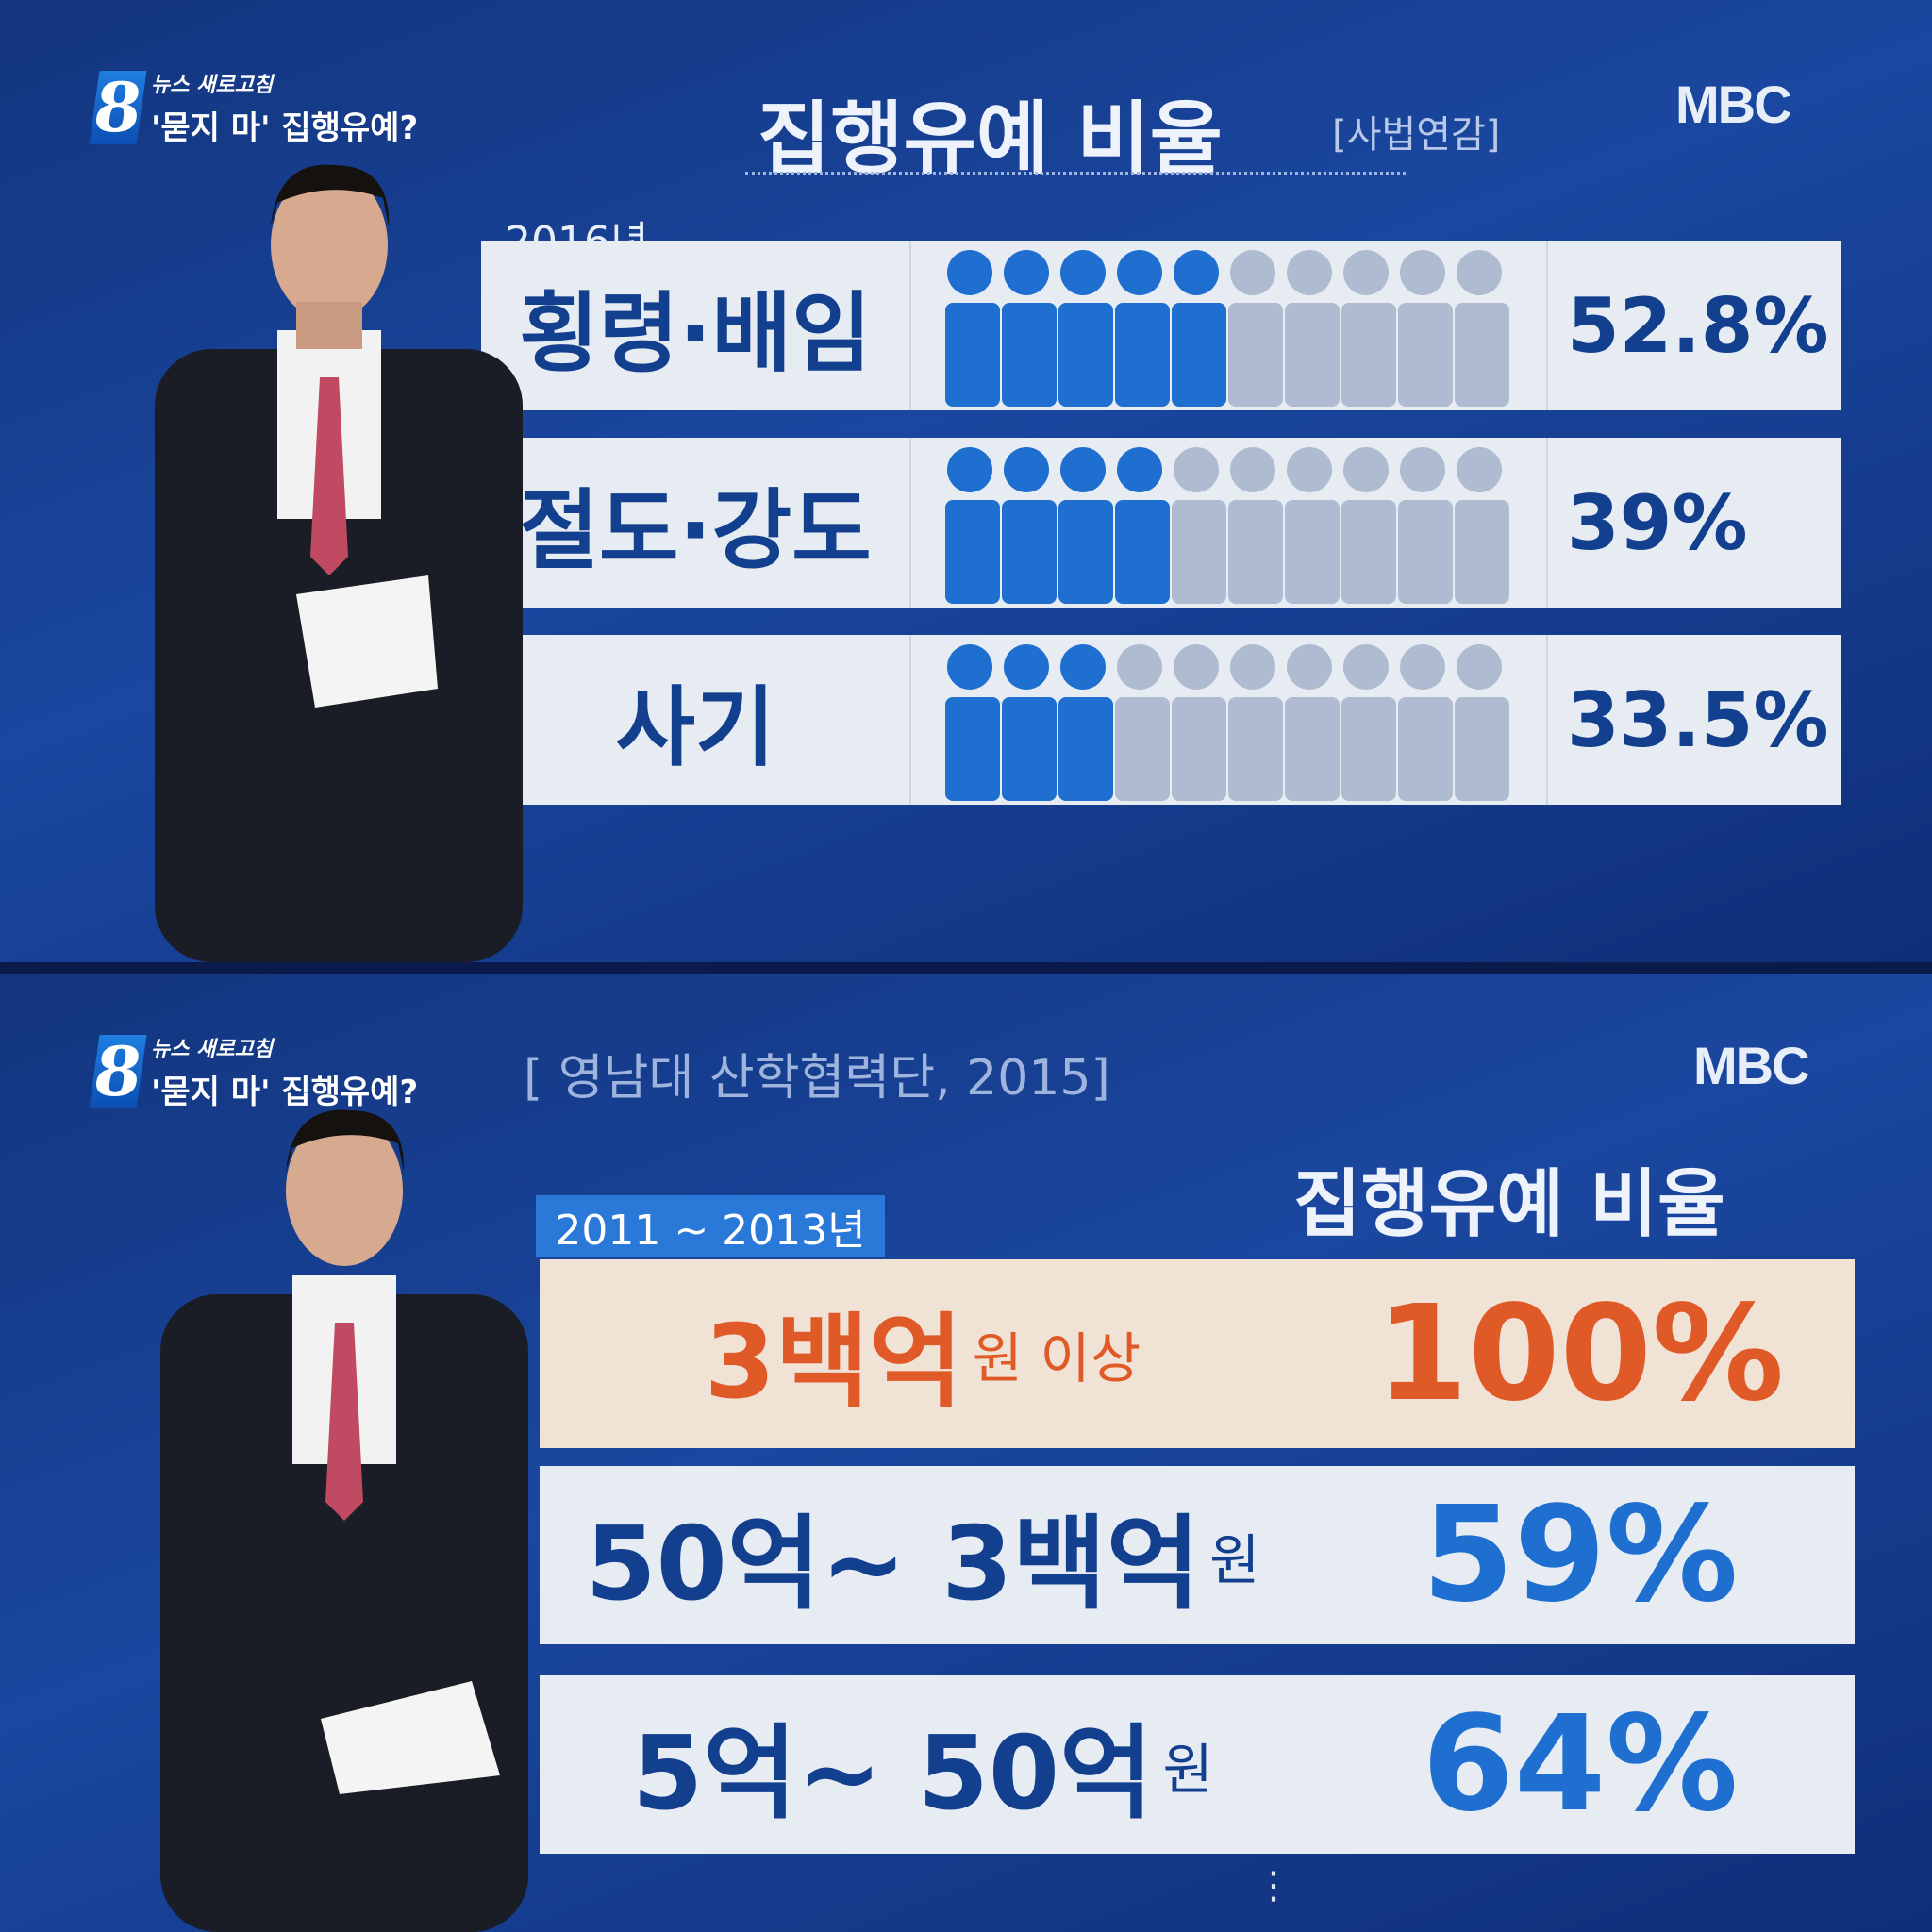 Image resolution: width=1932 pixels, height=1932 pixels. Describe the element at coordinates (1581, 1555) in the screenshot. I see `value-label: 59%` at that location.